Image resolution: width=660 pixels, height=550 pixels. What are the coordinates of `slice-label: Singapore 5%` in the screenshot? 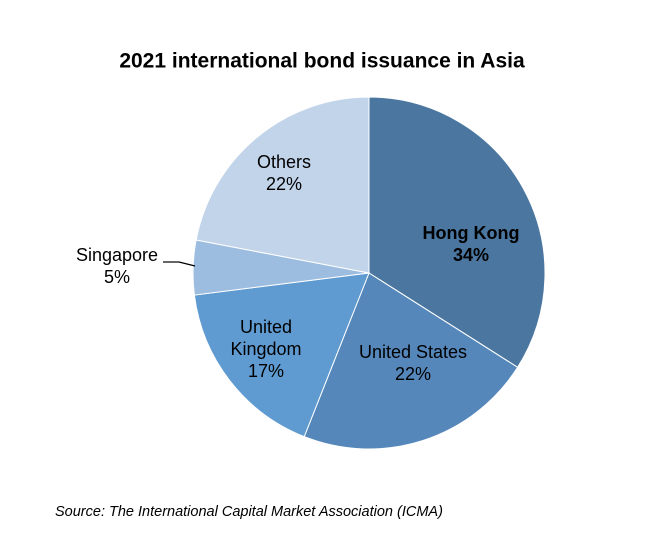 It's located at (117, 266).